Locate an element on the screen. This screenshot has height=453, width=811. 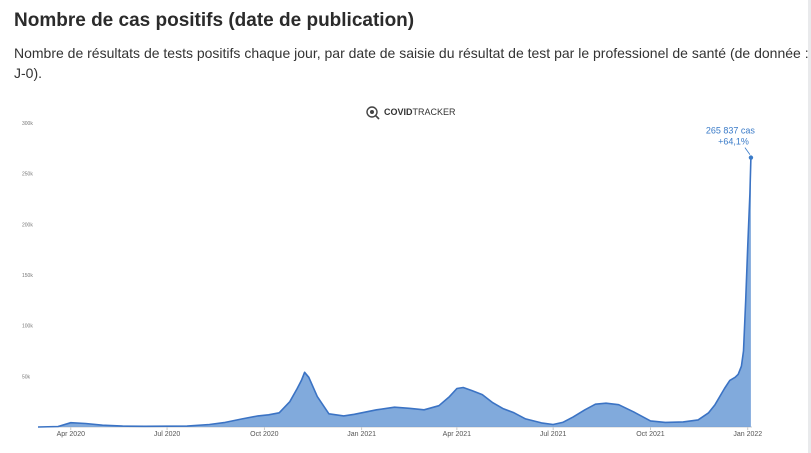
x-tick-label: Oct 2020 is located at coordinates (264, 434).